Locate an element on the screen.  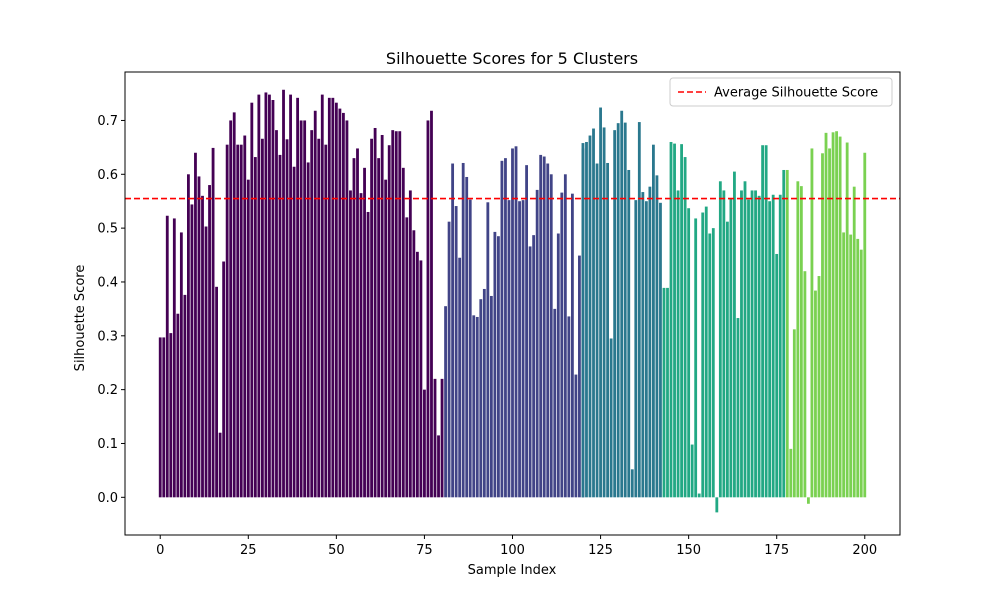
y-tick-label: 0.2 is located at coordinates (107, 390).